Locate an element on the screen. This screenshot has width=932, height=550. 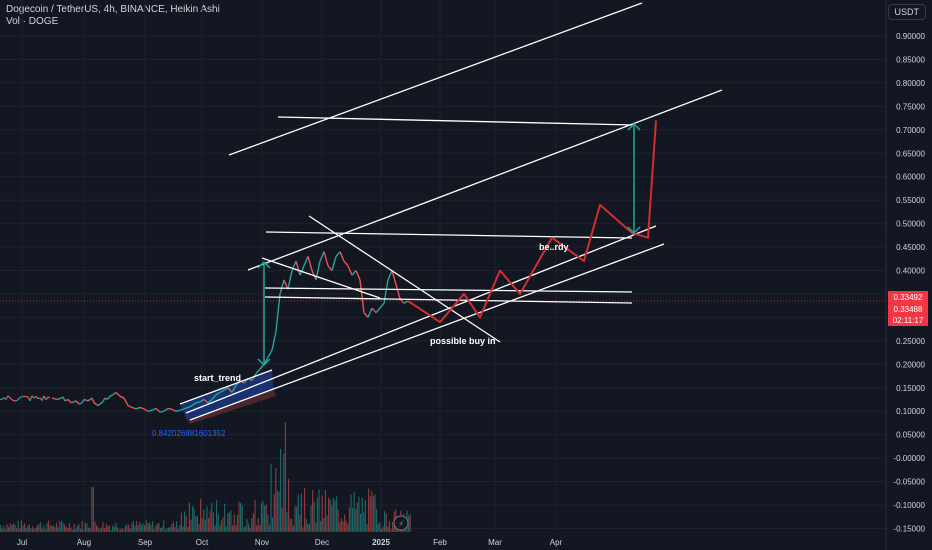
x-tick-label: Apr is located at coordinates (556, 542).